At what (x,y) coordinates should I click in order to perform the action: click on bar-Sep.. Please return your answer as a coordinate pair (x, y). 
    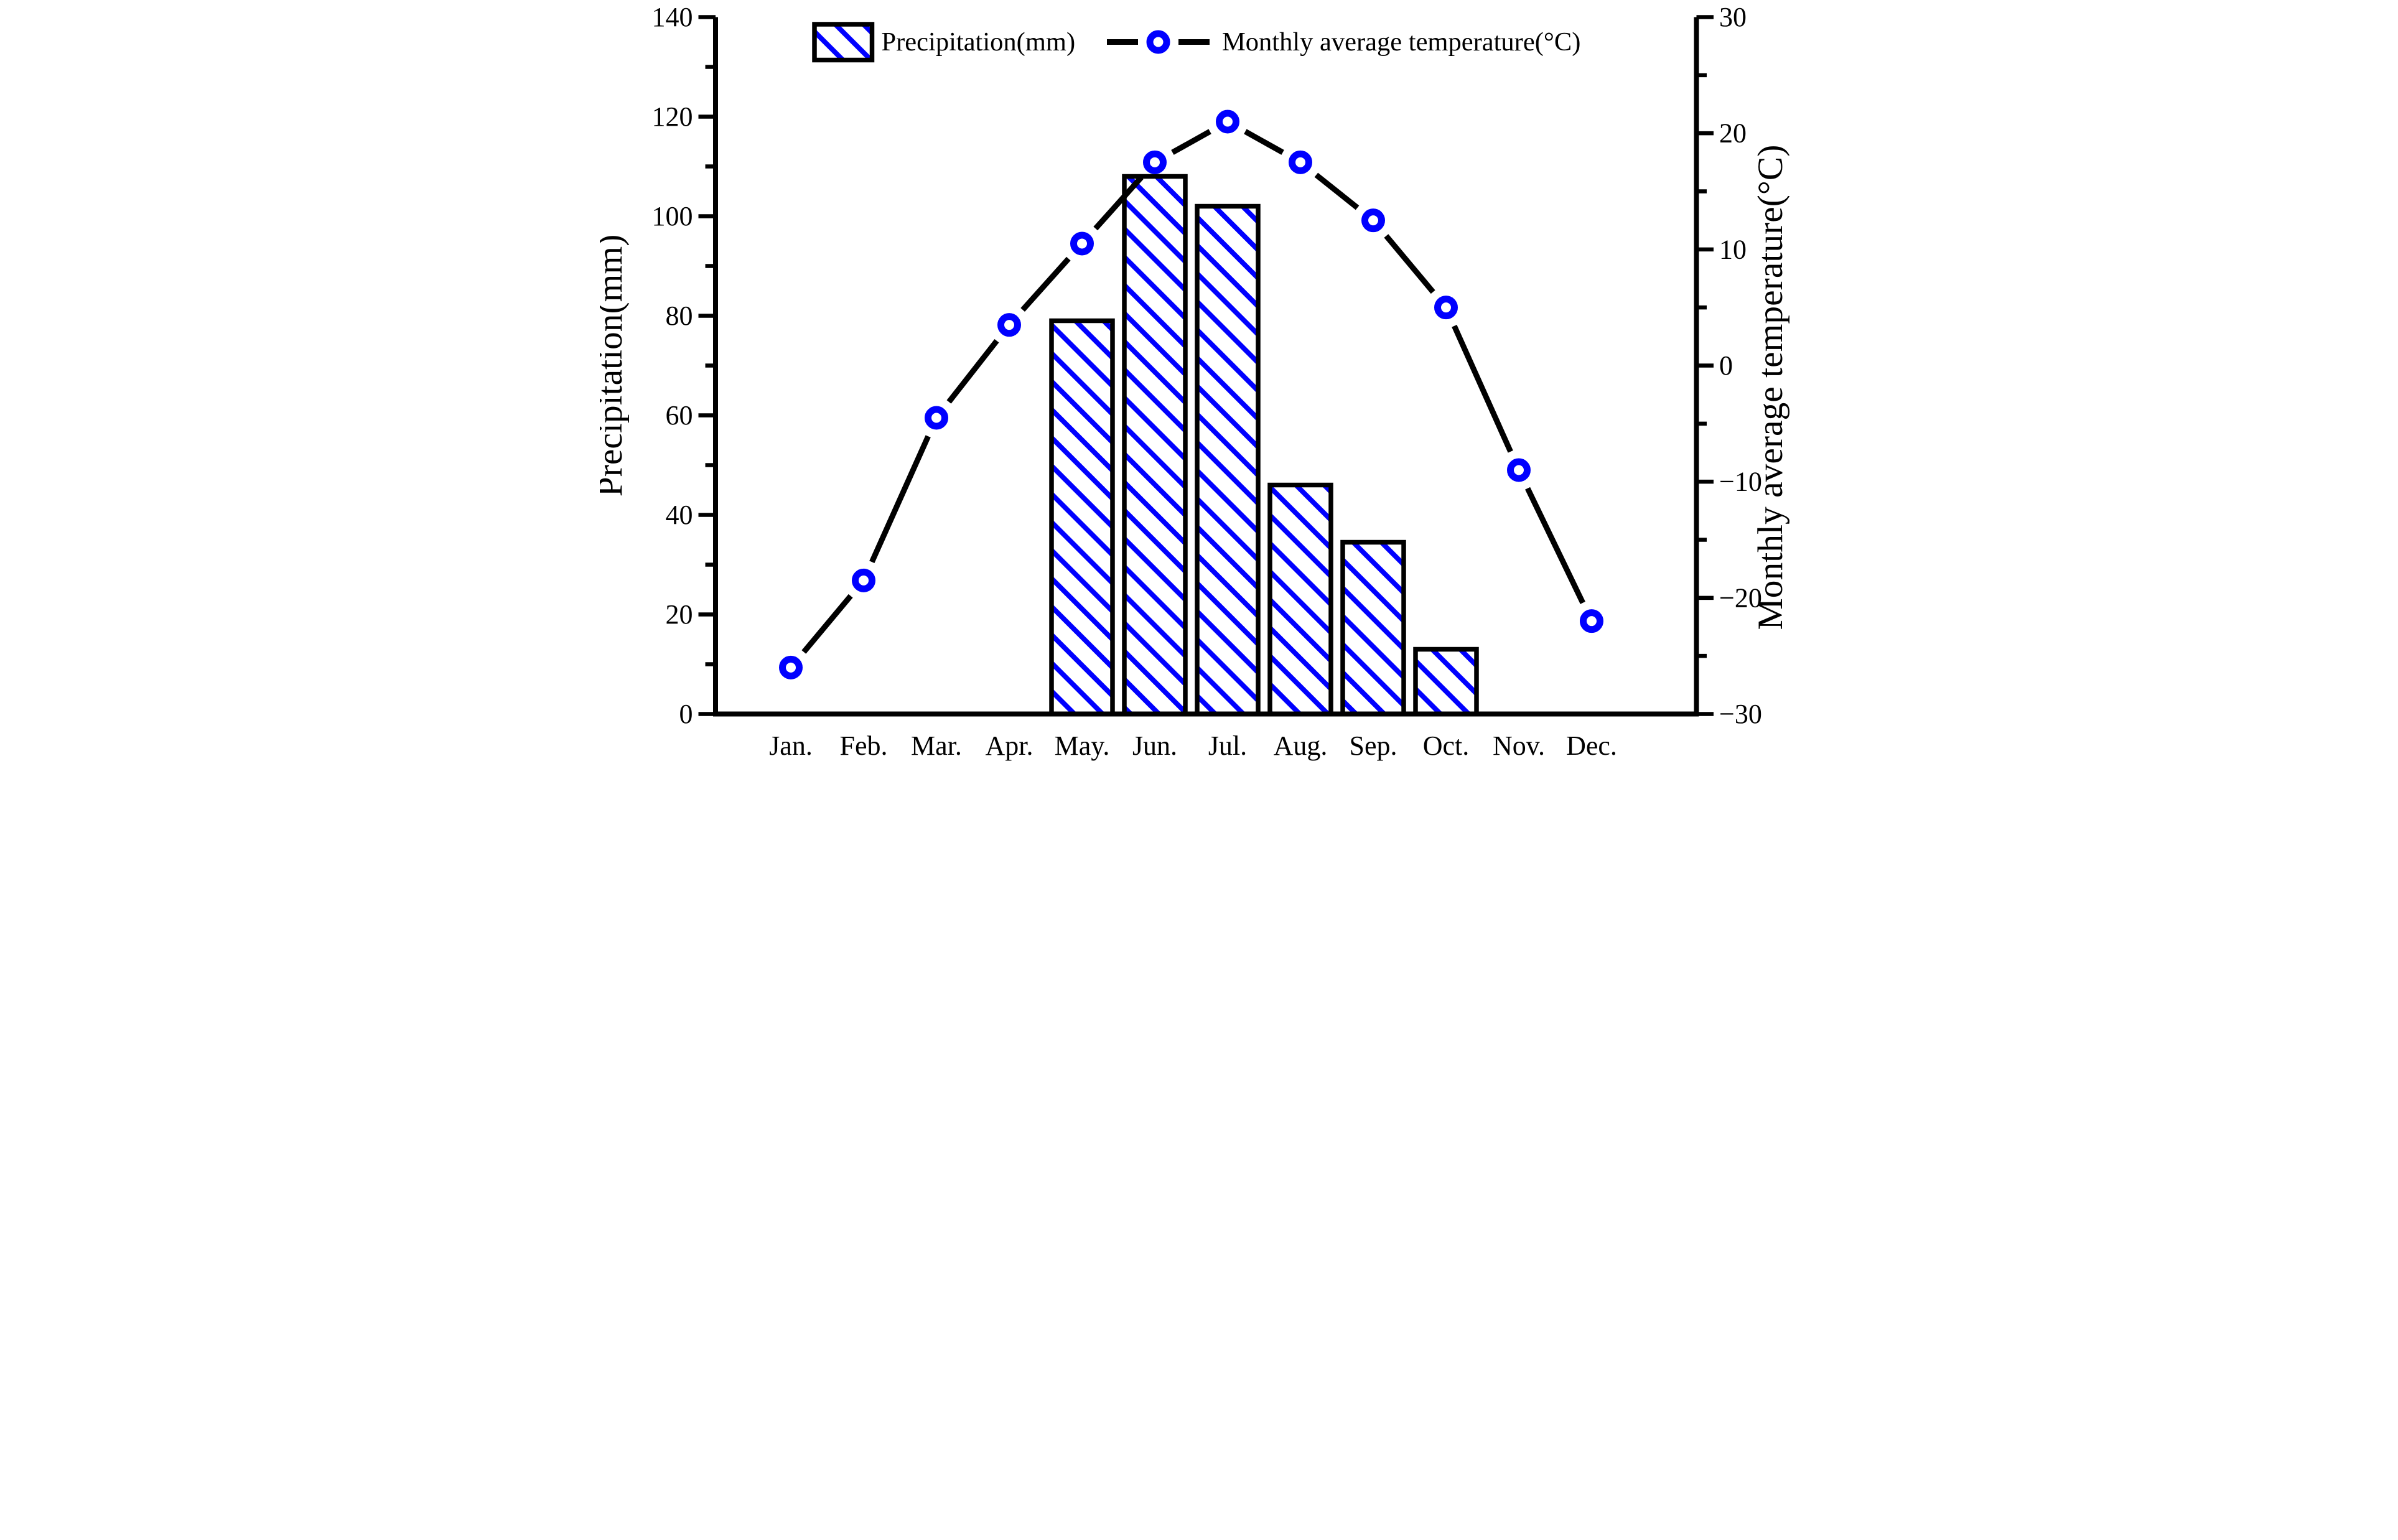
    Looking at the image, I should click on (1373, 628).